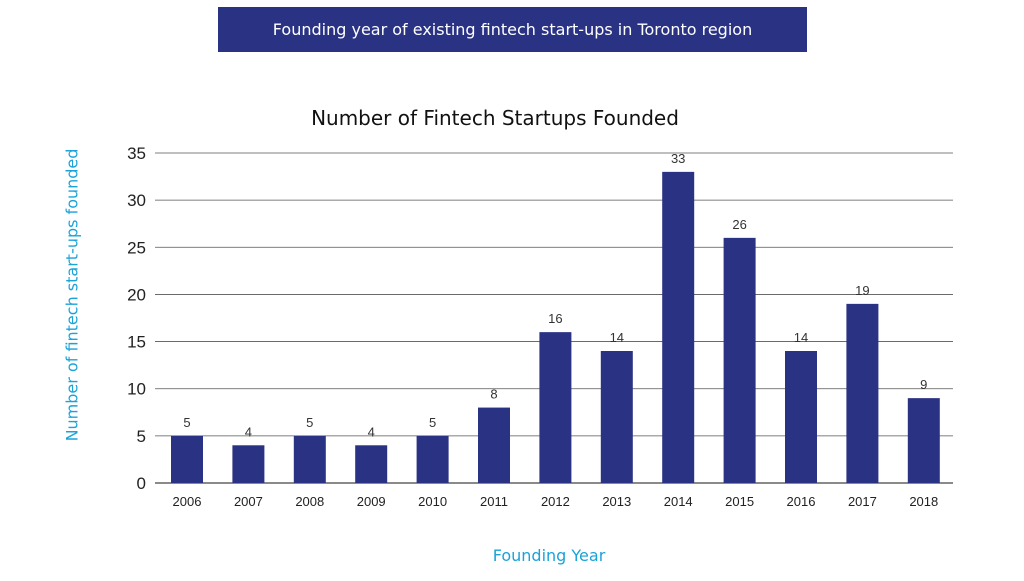 The image size is (1024, 581). What do you see at coordinates (432, 501) in the screenshot?
I see `x-tick-label: 2010` at bounding box center [432, 501].